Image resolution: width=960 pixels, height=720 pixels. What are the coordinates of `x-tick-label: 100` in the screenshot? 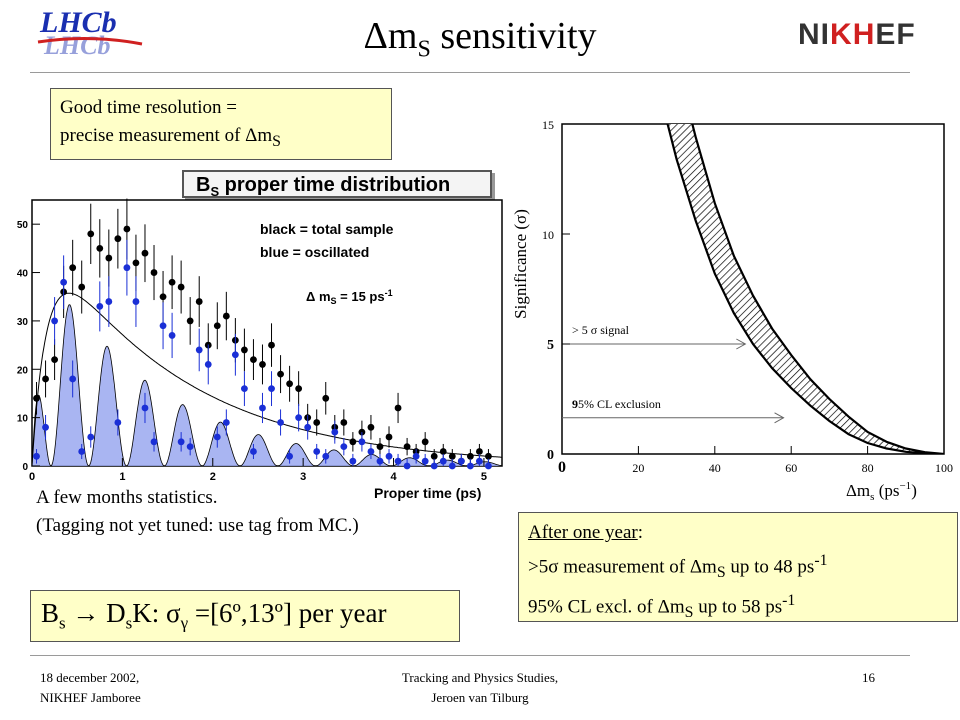 It's located at (944, 468).